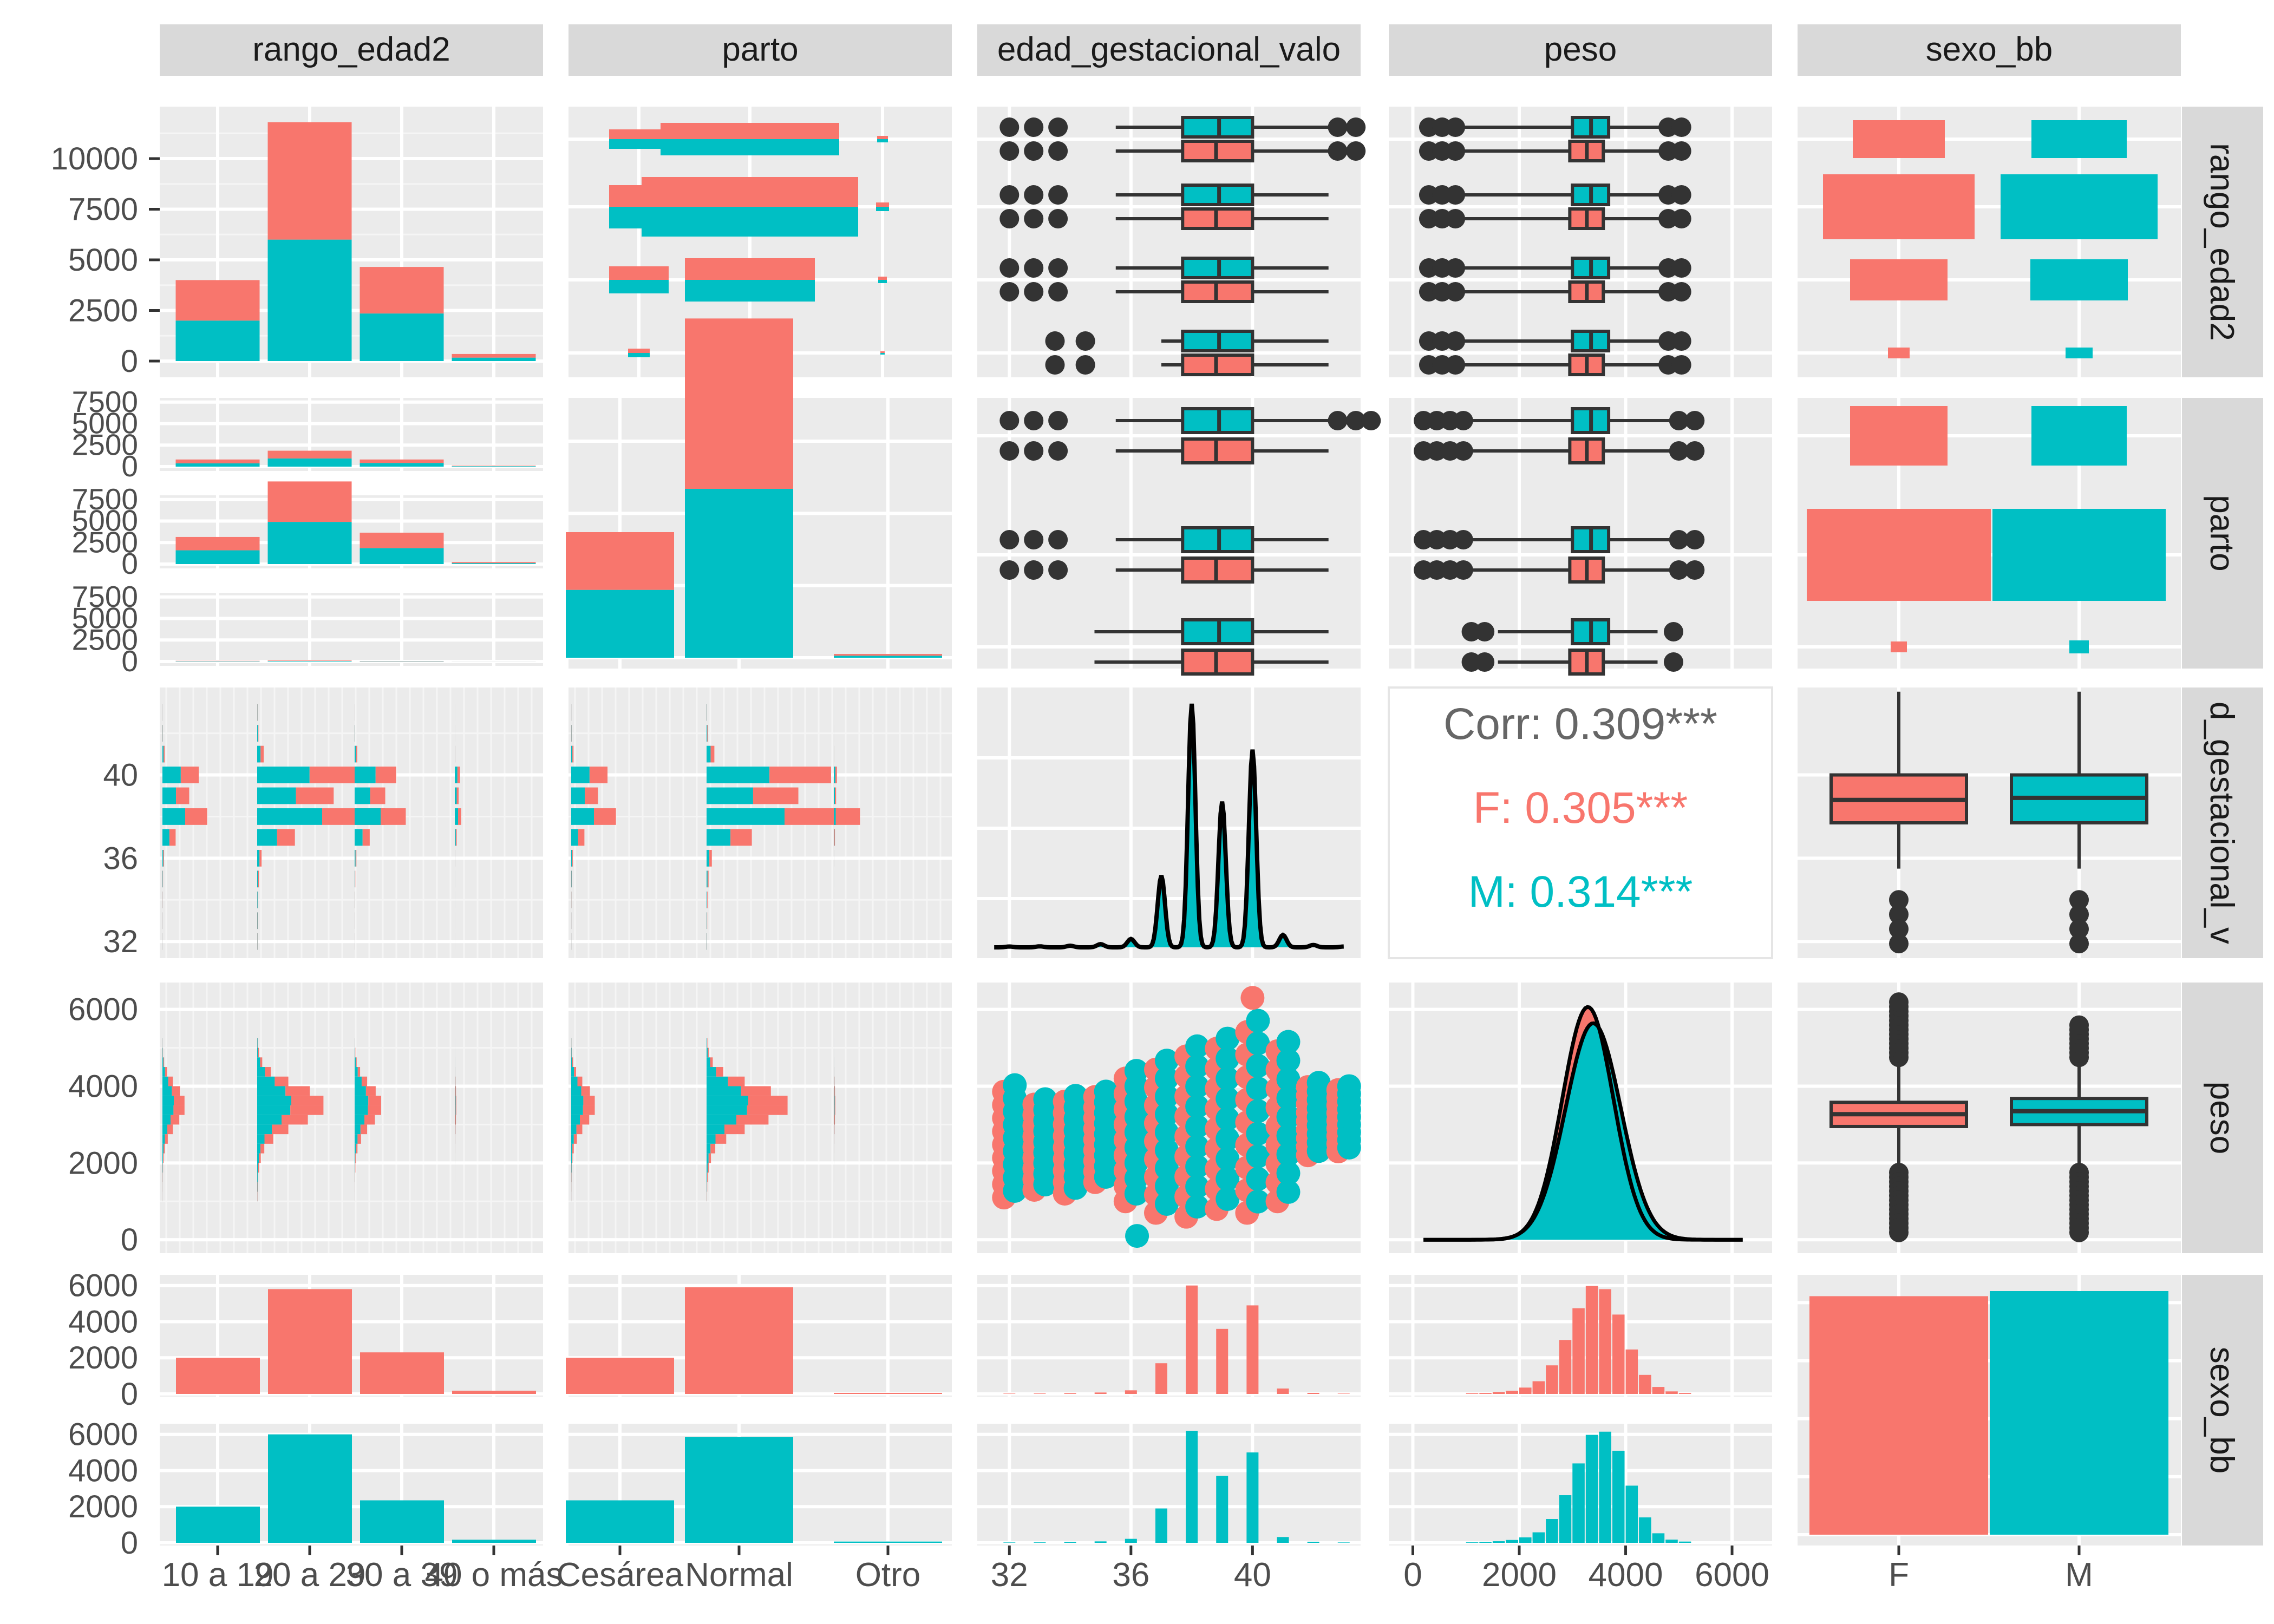 This screenshot has height=1624, width=2274. I want to click on xtick-label-sexo_bb: M, so click(2079, 1575).